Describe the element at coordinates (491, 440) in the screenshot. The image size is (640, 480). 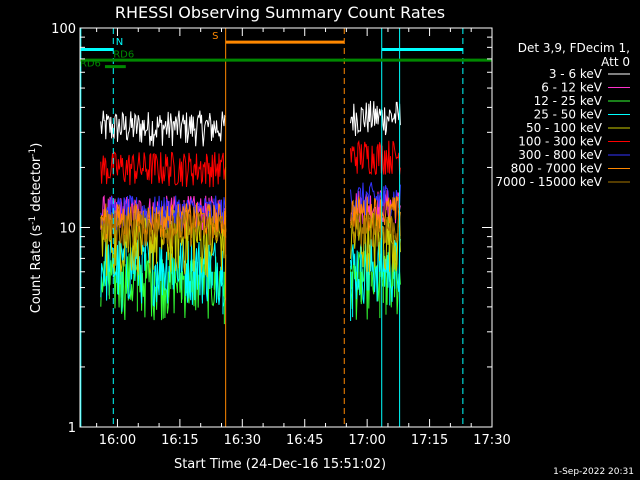
I see `x-tick-label: 17:30` at that location.